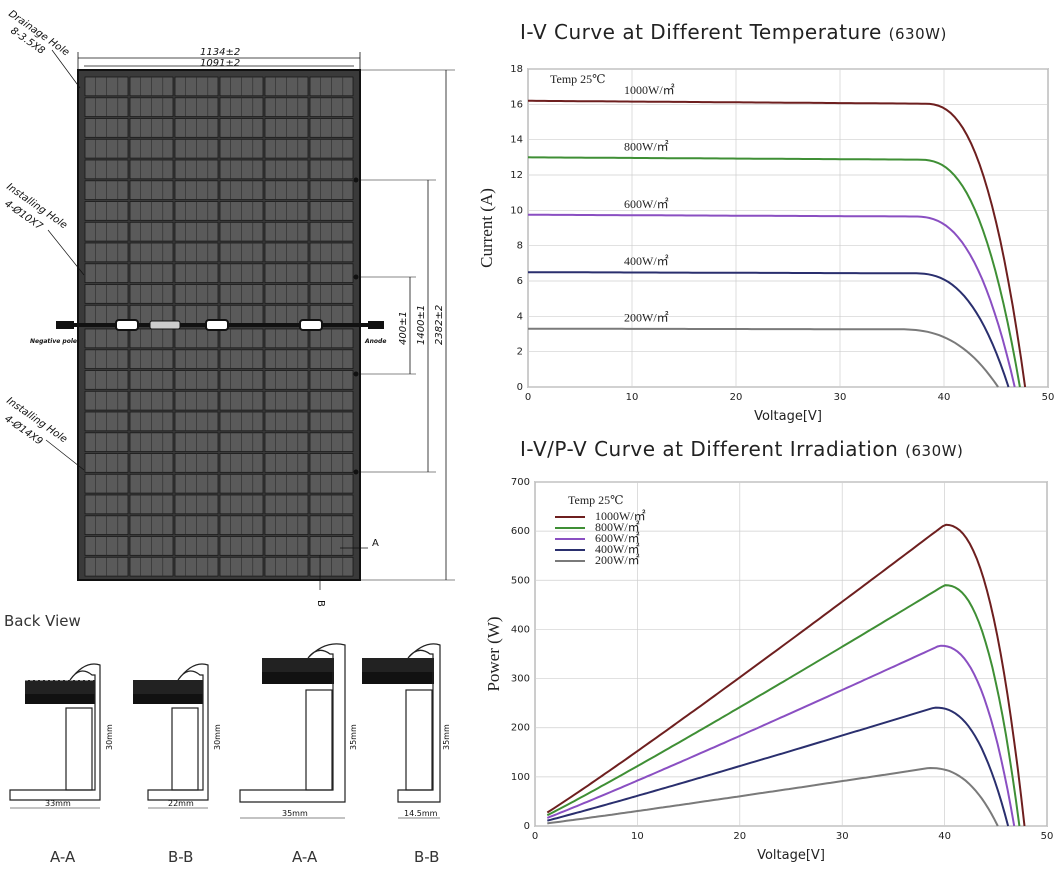 Image resolution: width=1059 pixels, height=873 pixels. What do you see at coordinates (446, 737) in the screenshot?
I see `section-4-height: 35mm` at bounding box center [446, 737].